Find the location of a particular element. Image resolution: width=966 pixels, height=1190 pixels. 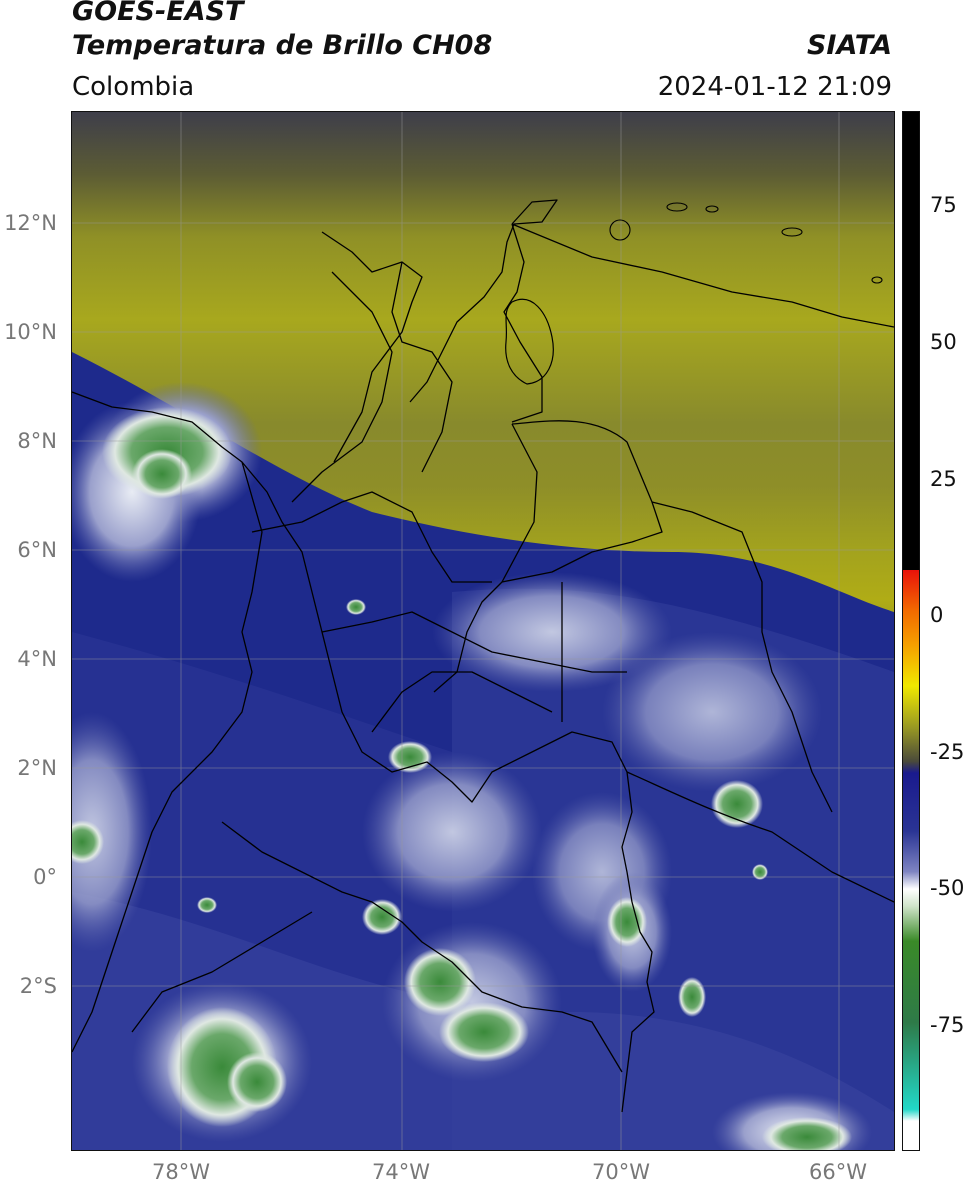

colorbar-tick-50: 50 is located at coordinates (943, 342).